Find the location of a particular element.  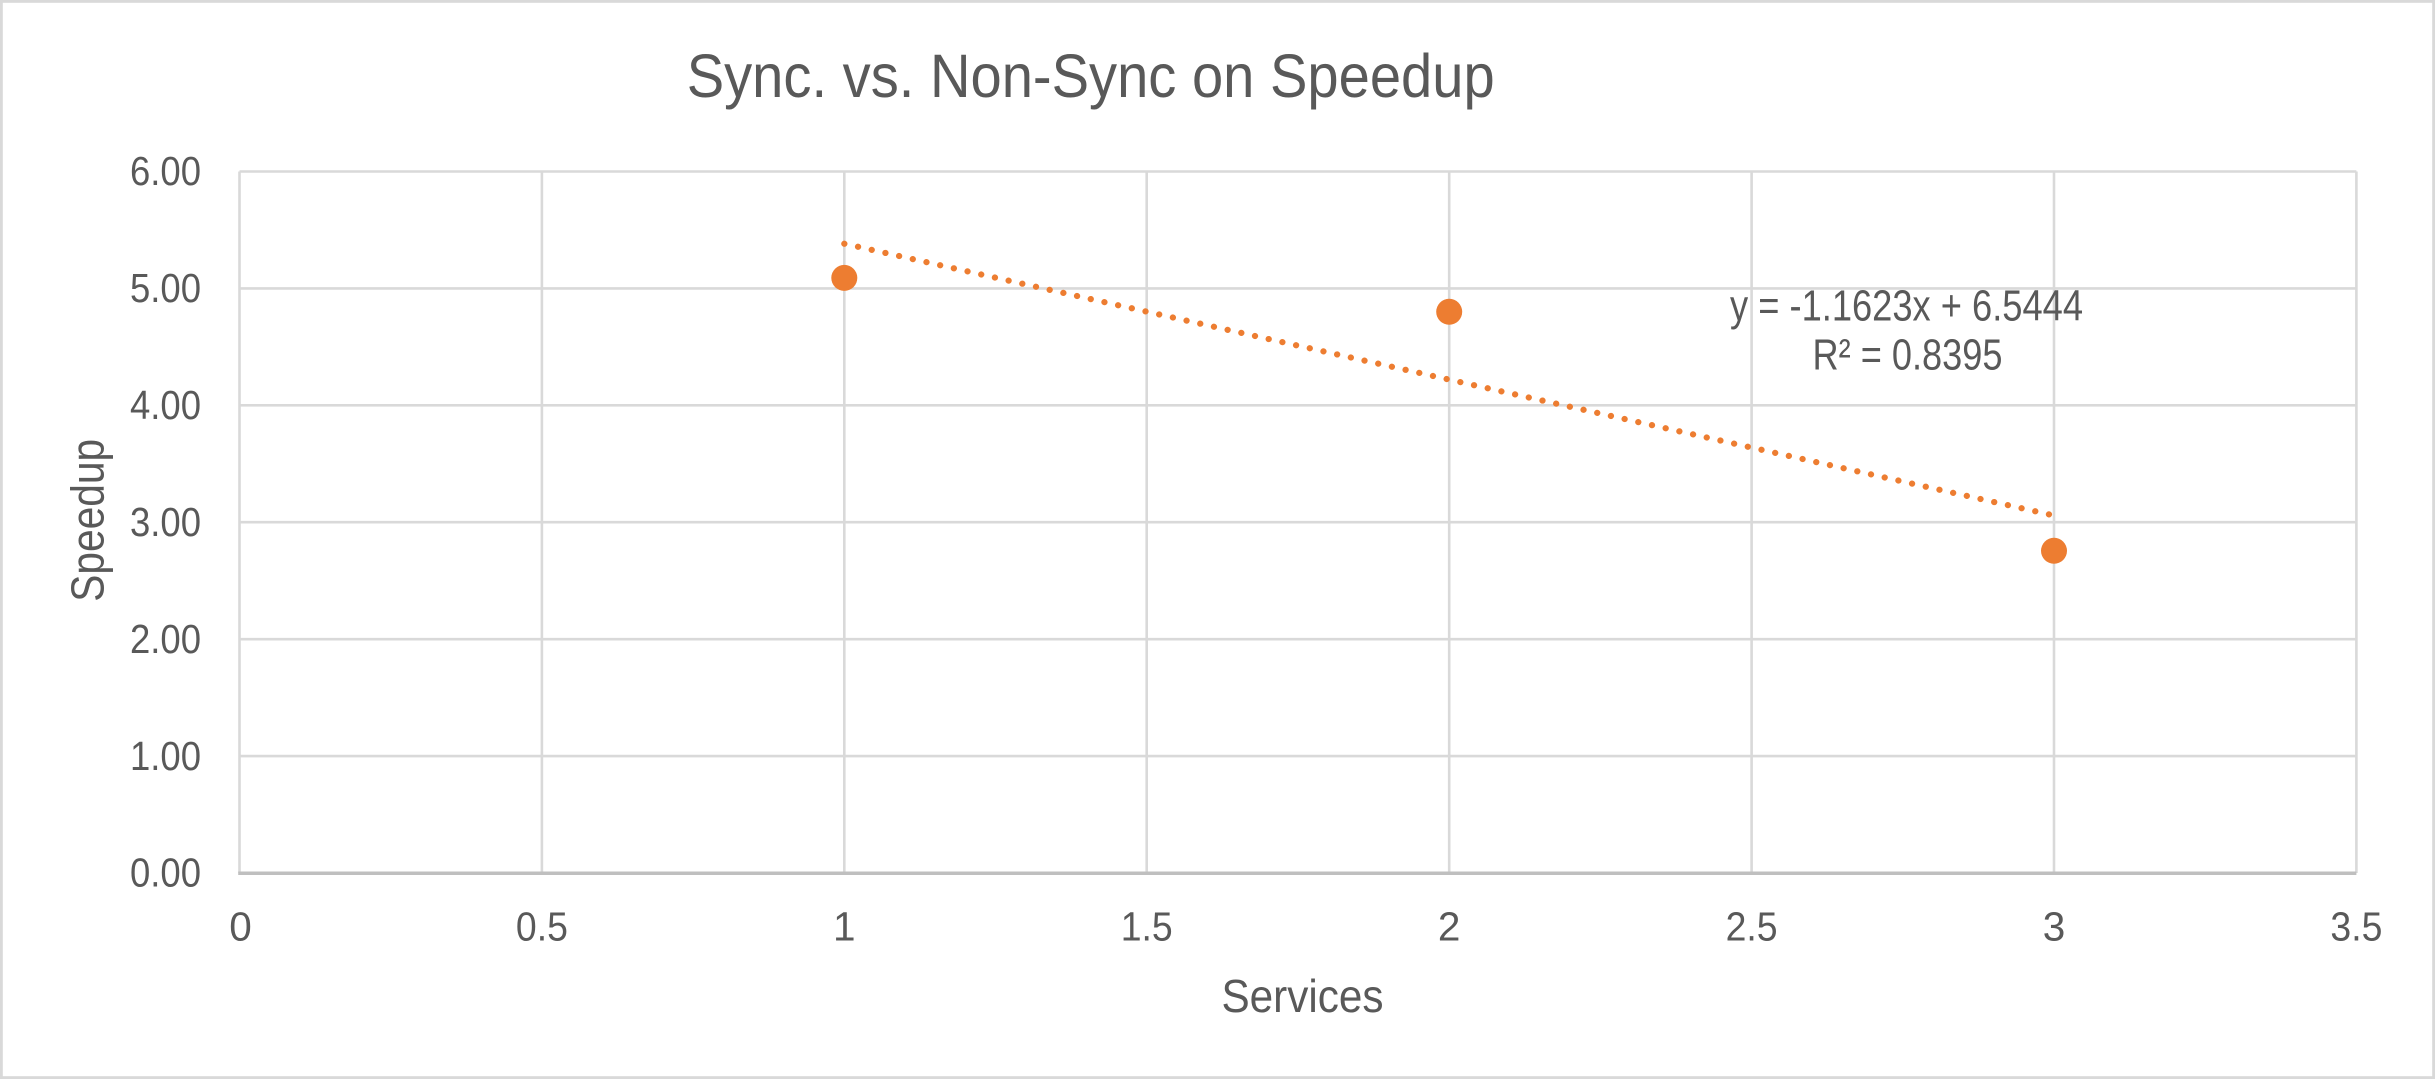

svg-text: 1.5 is located at coordinates (1147, 927).